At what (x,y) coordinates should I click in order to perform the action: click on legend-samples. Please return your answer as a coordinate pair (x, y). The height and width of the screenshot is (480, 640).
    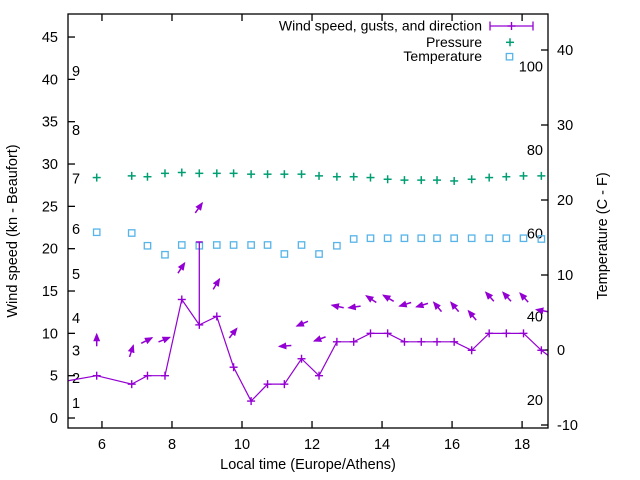
    Looking at the image, I should click on (511, 41).